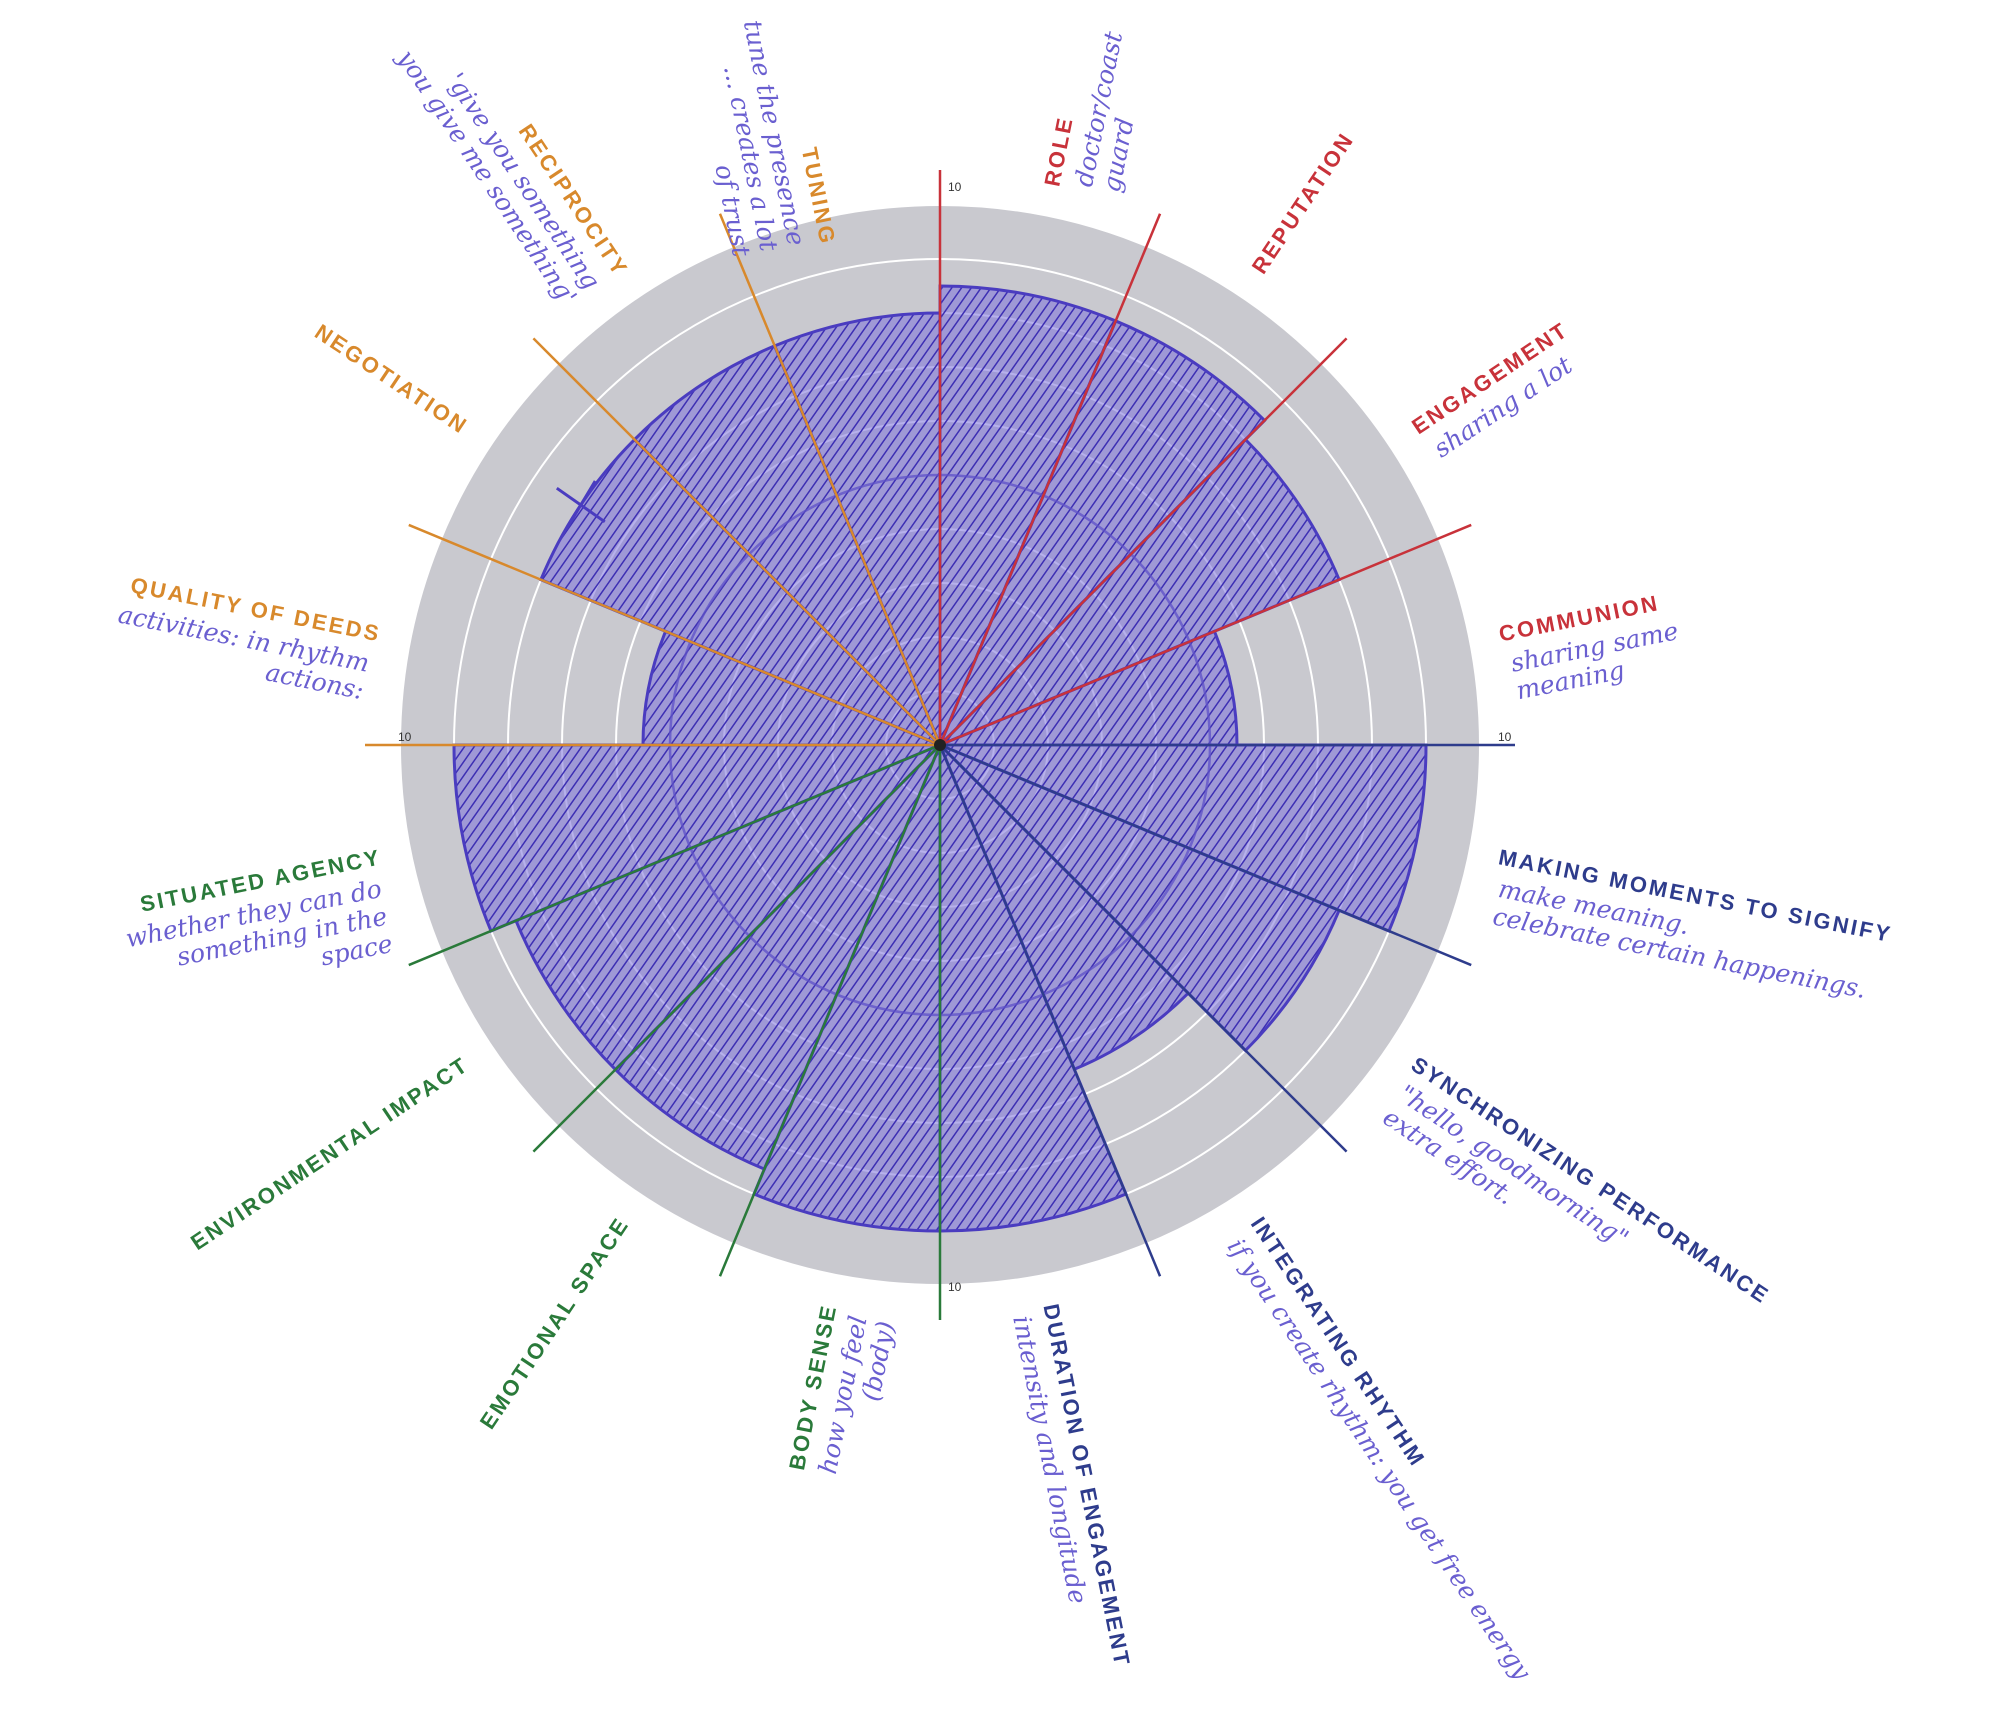  I want to click on spoke-reputation, so click(1050, 479).